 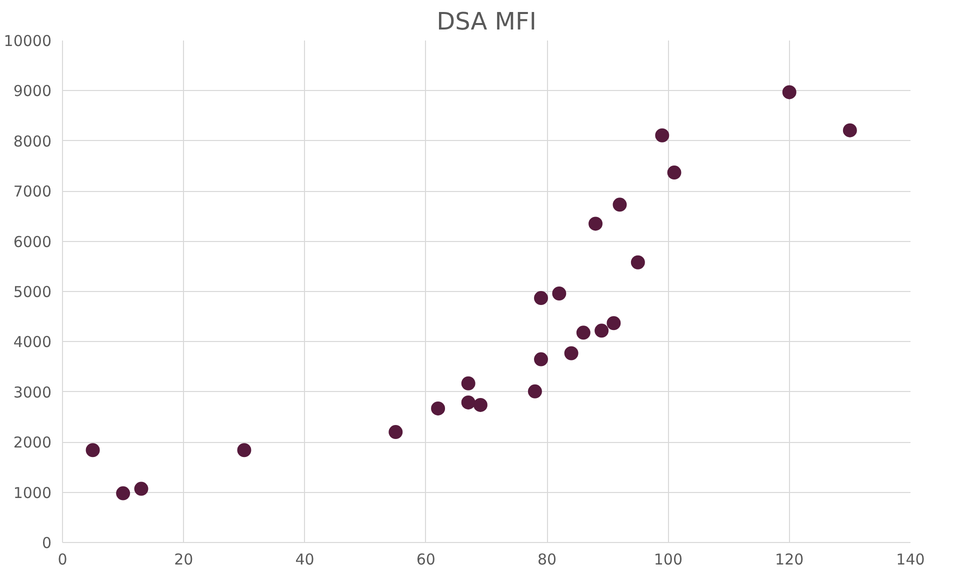 What do you see at coordinates (47, 543) in the screenshot?
I see `y-tick-label: 0` at bounding box center [47, 543].